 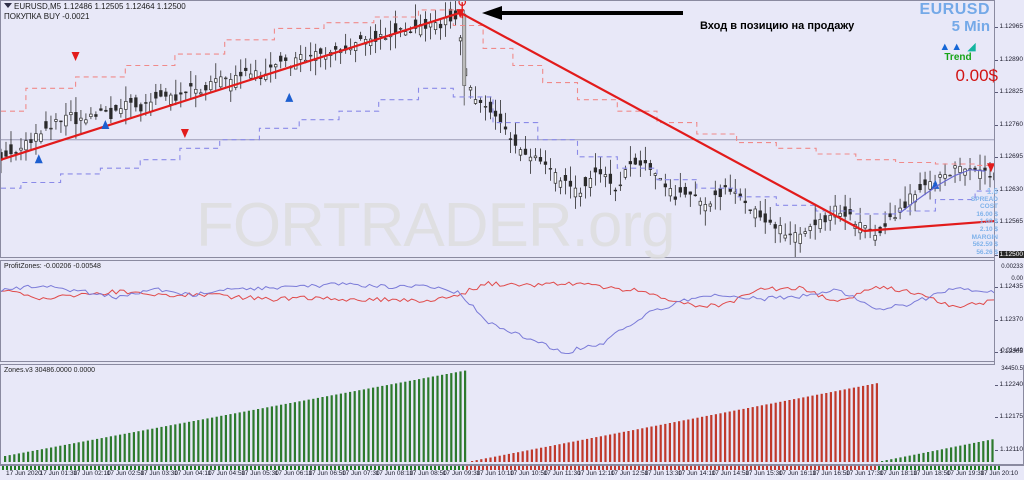 I want to click on price-tick-label: 1.12110, so click(x=1011, y=449).